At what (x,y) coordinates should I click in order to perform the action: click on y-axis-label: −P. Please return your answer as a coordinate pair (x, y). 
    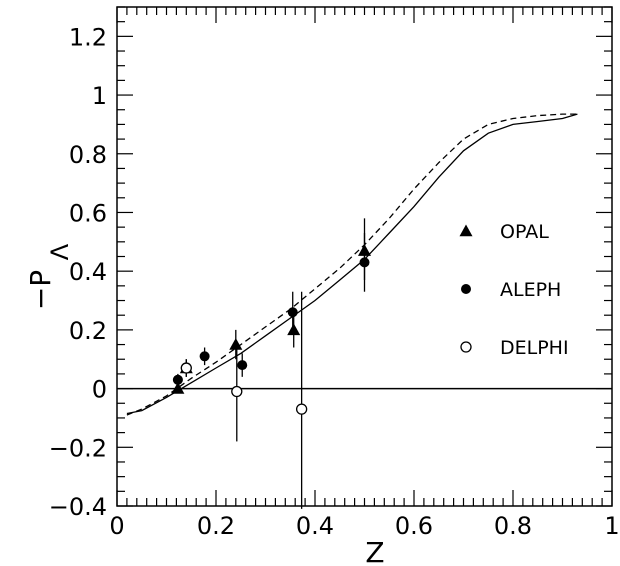
    Looking at the image, I should click on (40, 290).